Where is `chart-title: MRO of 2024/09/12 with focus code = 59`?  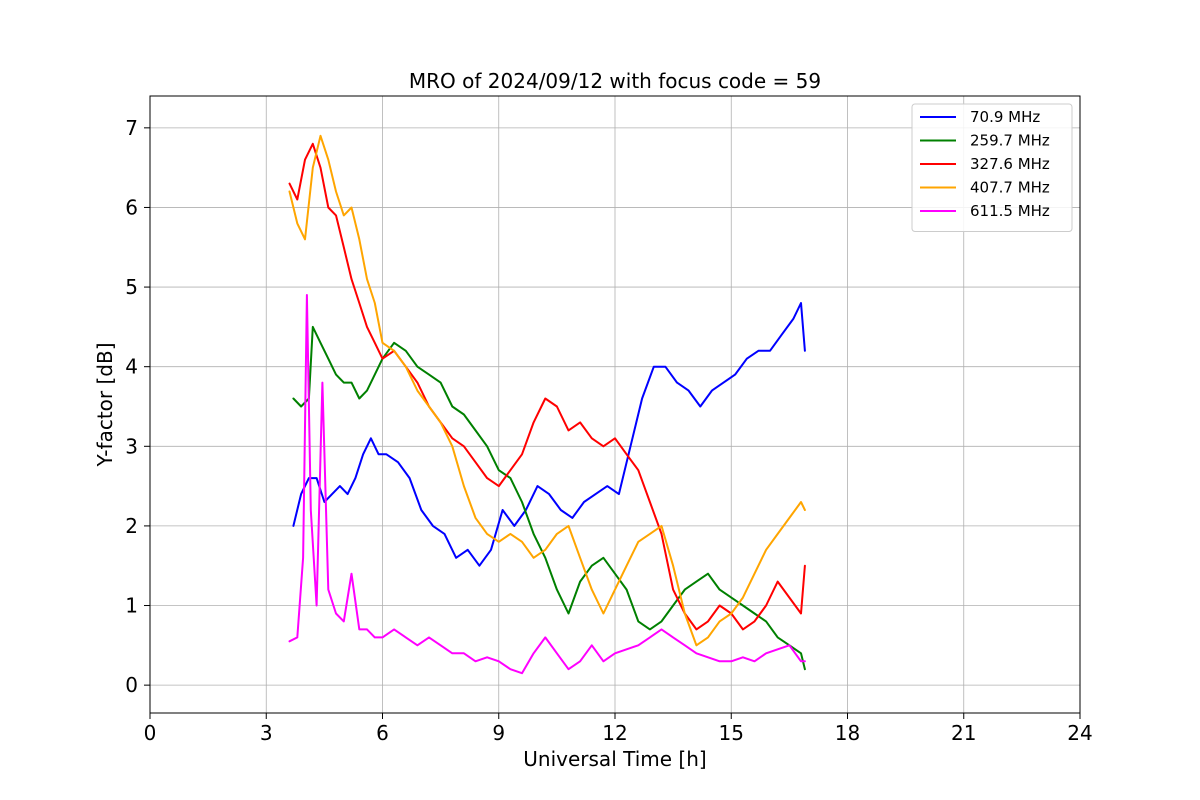
chart-title: MRO of 2024/09/12 with focus code = 59 is located at coordinates (615, 81).